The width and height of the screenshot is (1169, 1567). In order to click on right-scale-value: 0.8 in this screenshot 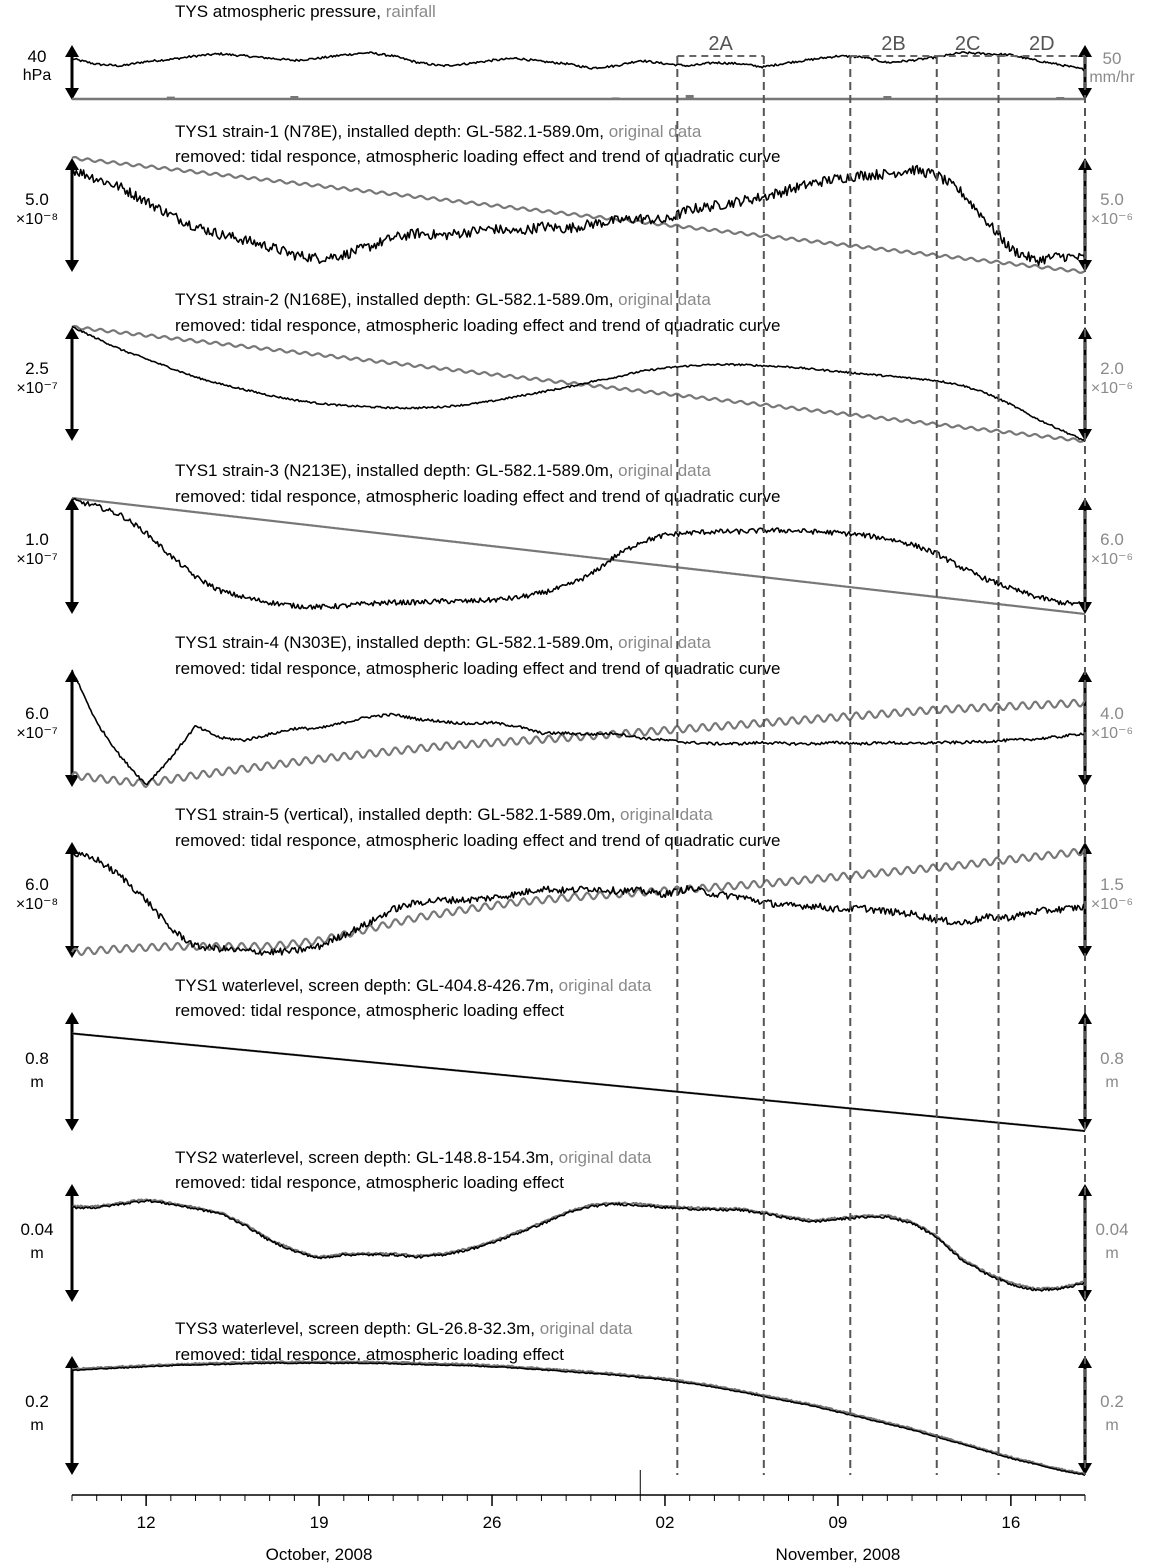, I will do `click(1112, 1058)`.